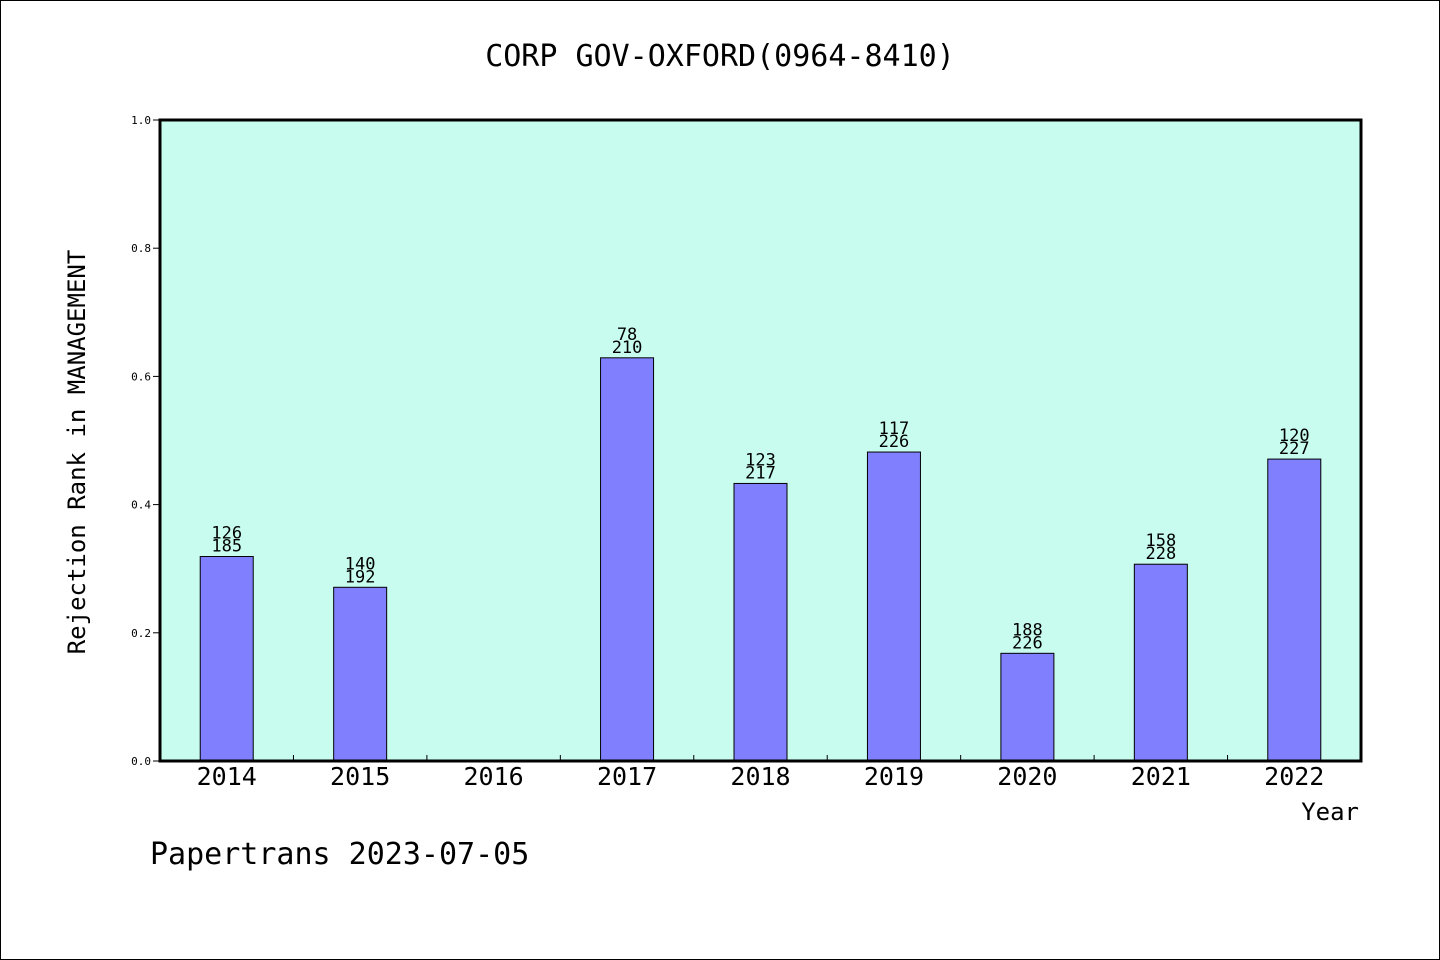  I want to click on bar-2019, so click(893, 606).